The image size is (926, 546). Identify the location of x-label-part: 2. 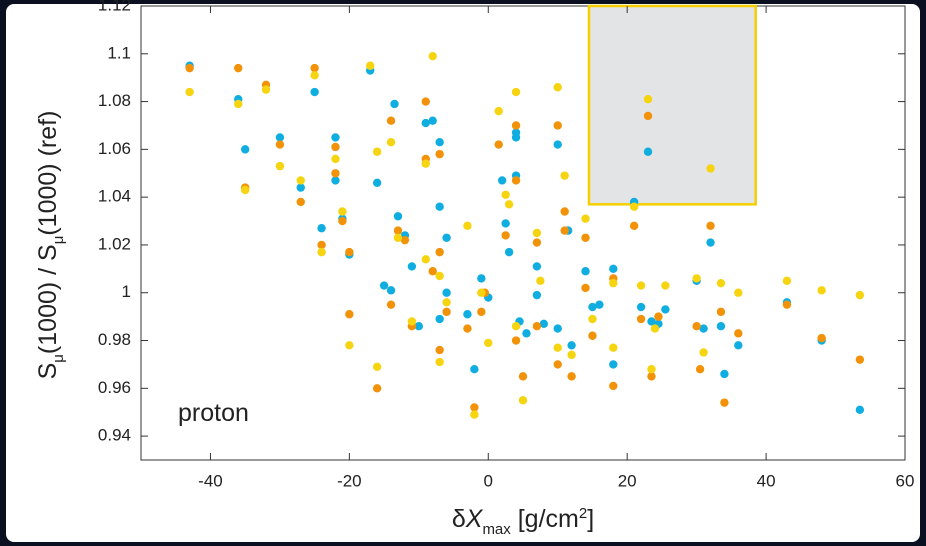
(583, 513).